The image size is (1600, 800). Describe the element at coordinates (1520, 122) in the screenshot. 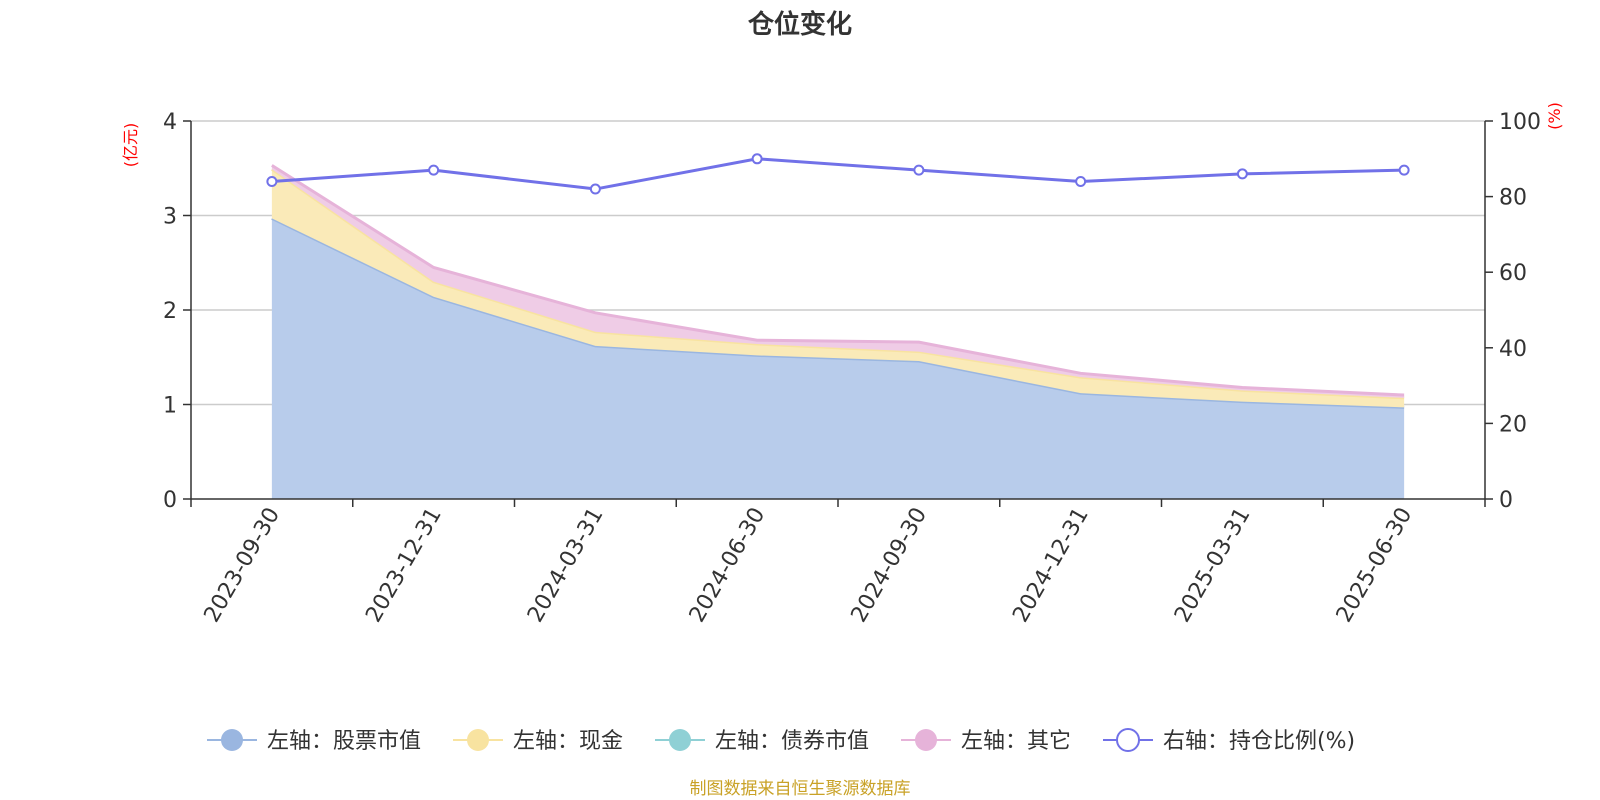

I see `right-axis-tick-label: 100` at that location.